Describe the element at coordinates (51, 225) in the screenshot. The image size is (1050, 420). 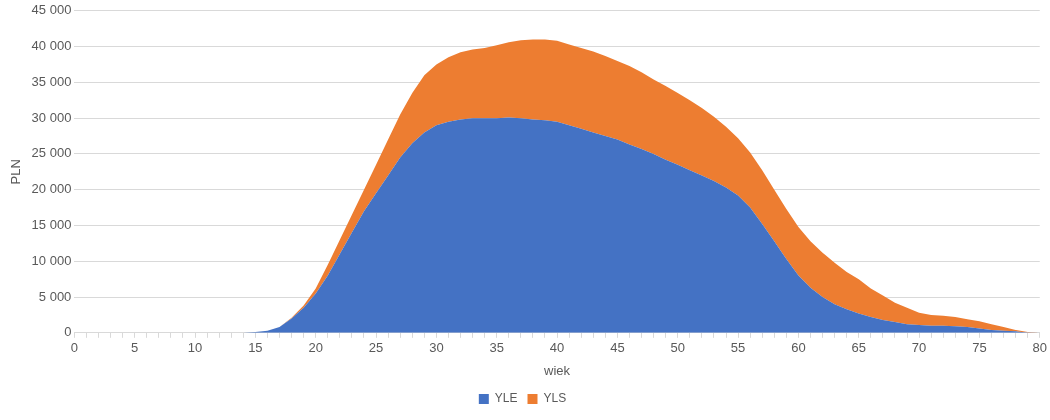
I see `y-tick-label: 15 000` at that location.